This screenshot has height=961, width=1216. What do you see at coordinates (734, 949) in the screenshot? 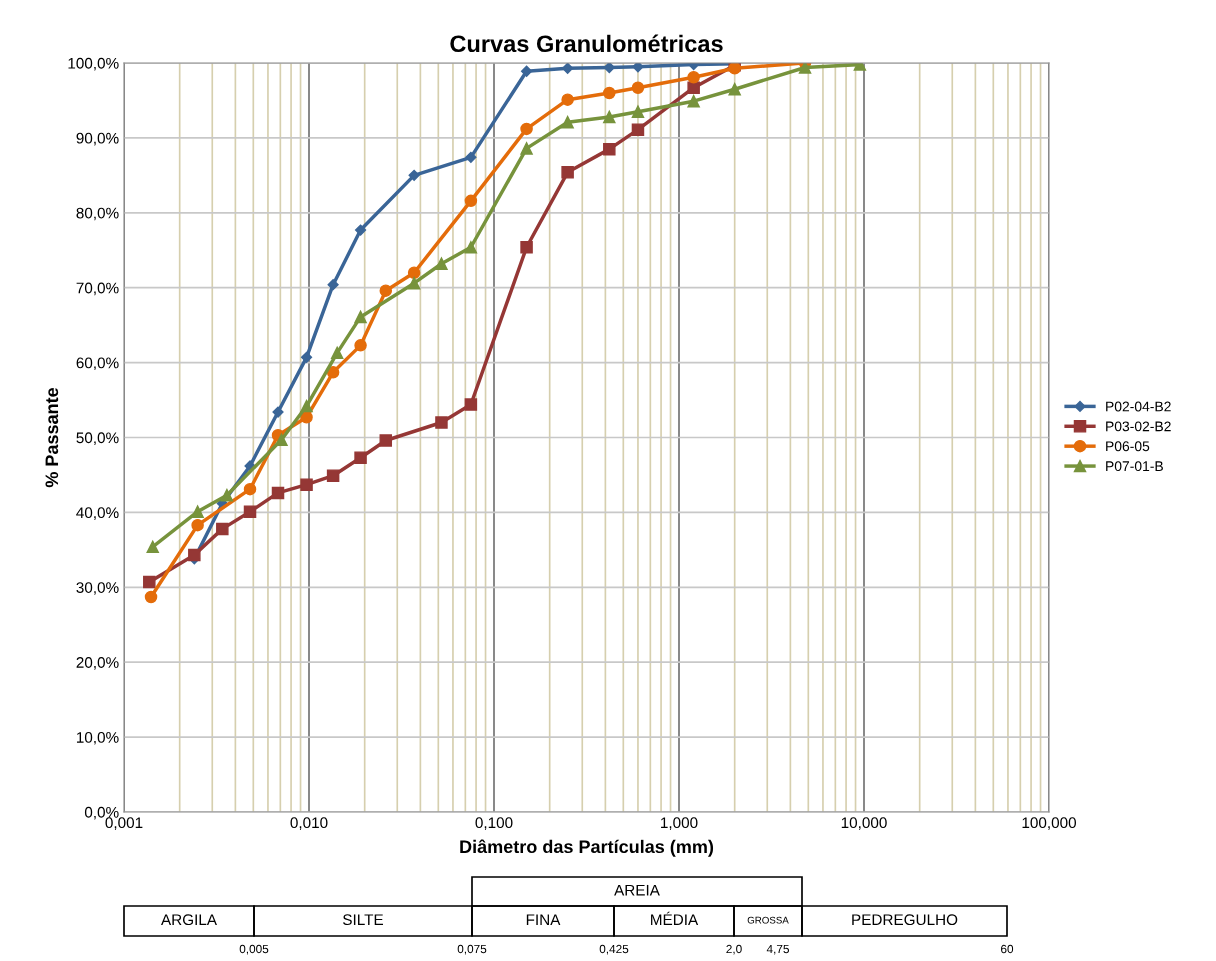
I see `text: 2,0` at bounding box center [734, 949].